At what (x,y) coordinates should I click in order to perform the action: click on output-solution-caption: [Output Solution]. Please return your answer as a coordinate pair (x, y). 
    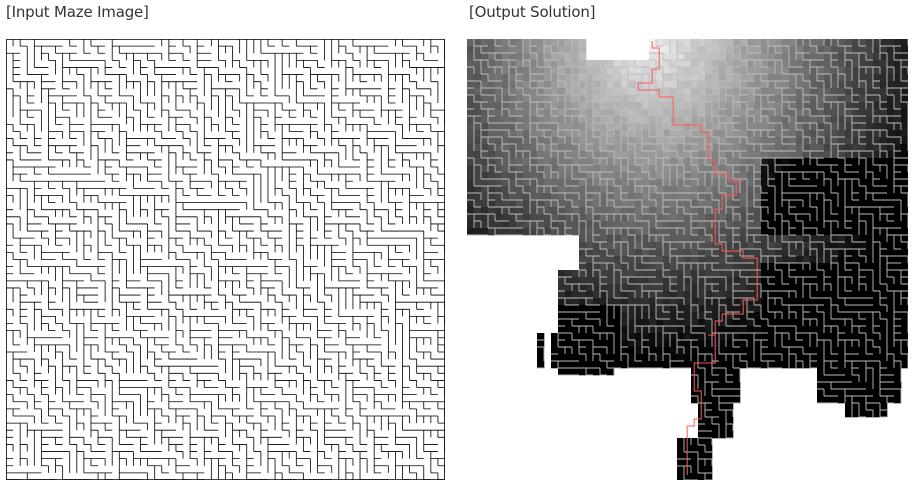
    Looking at the image, I should click on (532, 12).